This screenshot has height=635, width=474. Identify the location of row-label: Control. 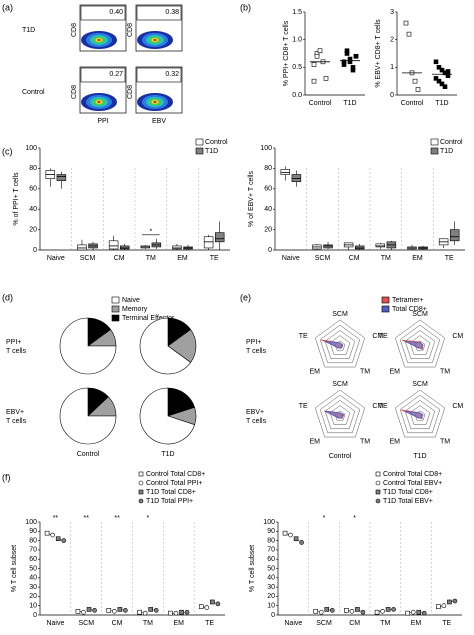
(33, 92).